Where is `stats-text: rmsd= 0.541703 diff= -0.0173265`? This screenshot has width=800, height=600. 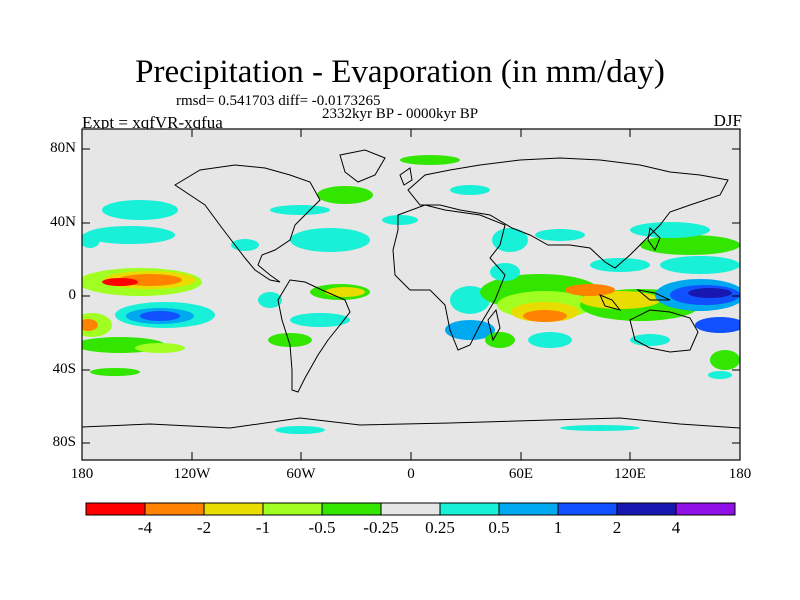
stats-text: rmsd= 0.541703 diff= -0.0173265 is located at coordinates (278, 101).